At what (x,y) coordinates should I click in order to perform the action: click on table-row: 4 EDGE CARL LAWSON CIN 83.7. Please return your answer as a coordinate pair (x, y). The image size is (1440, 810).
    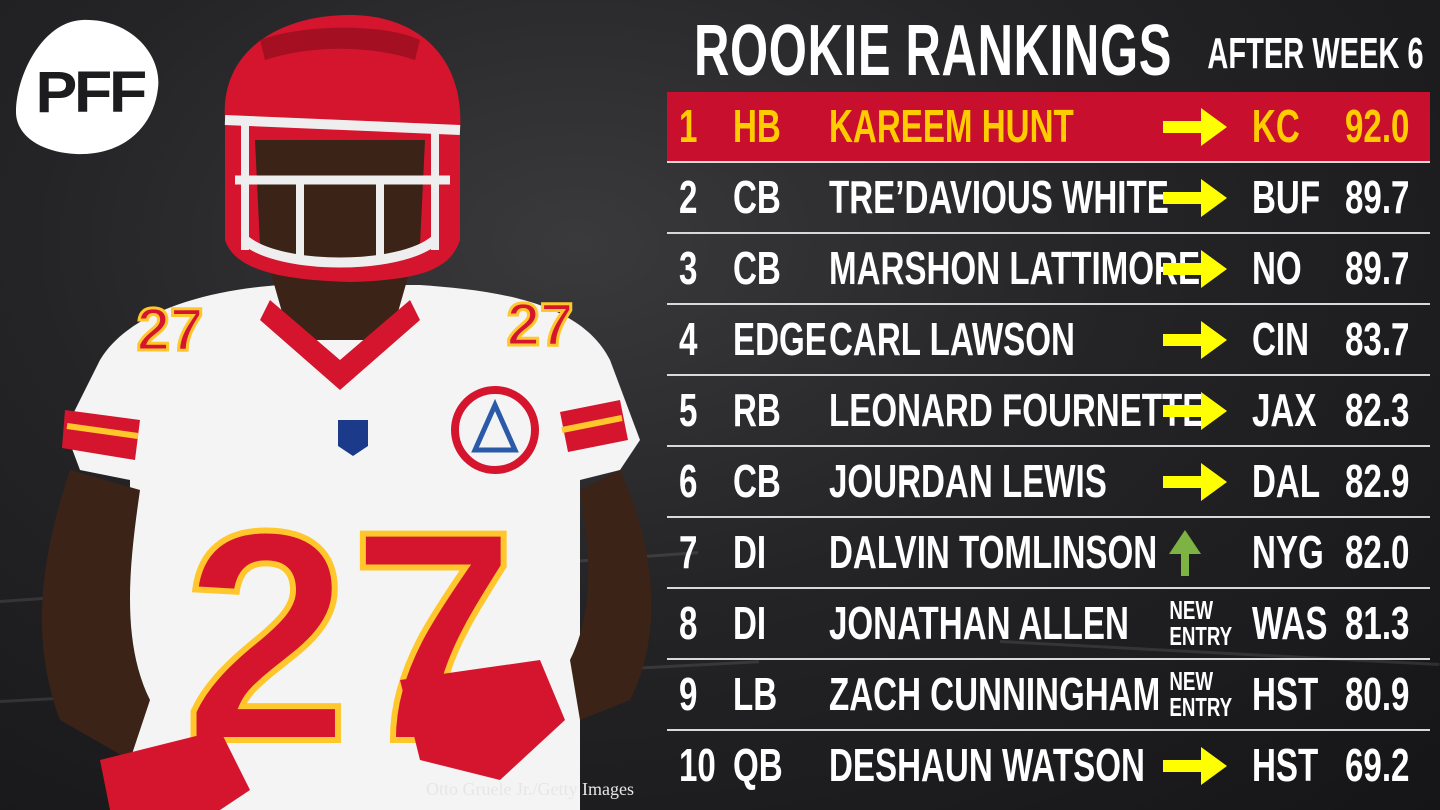
    Looking at the image, I should click on (1048, 340).